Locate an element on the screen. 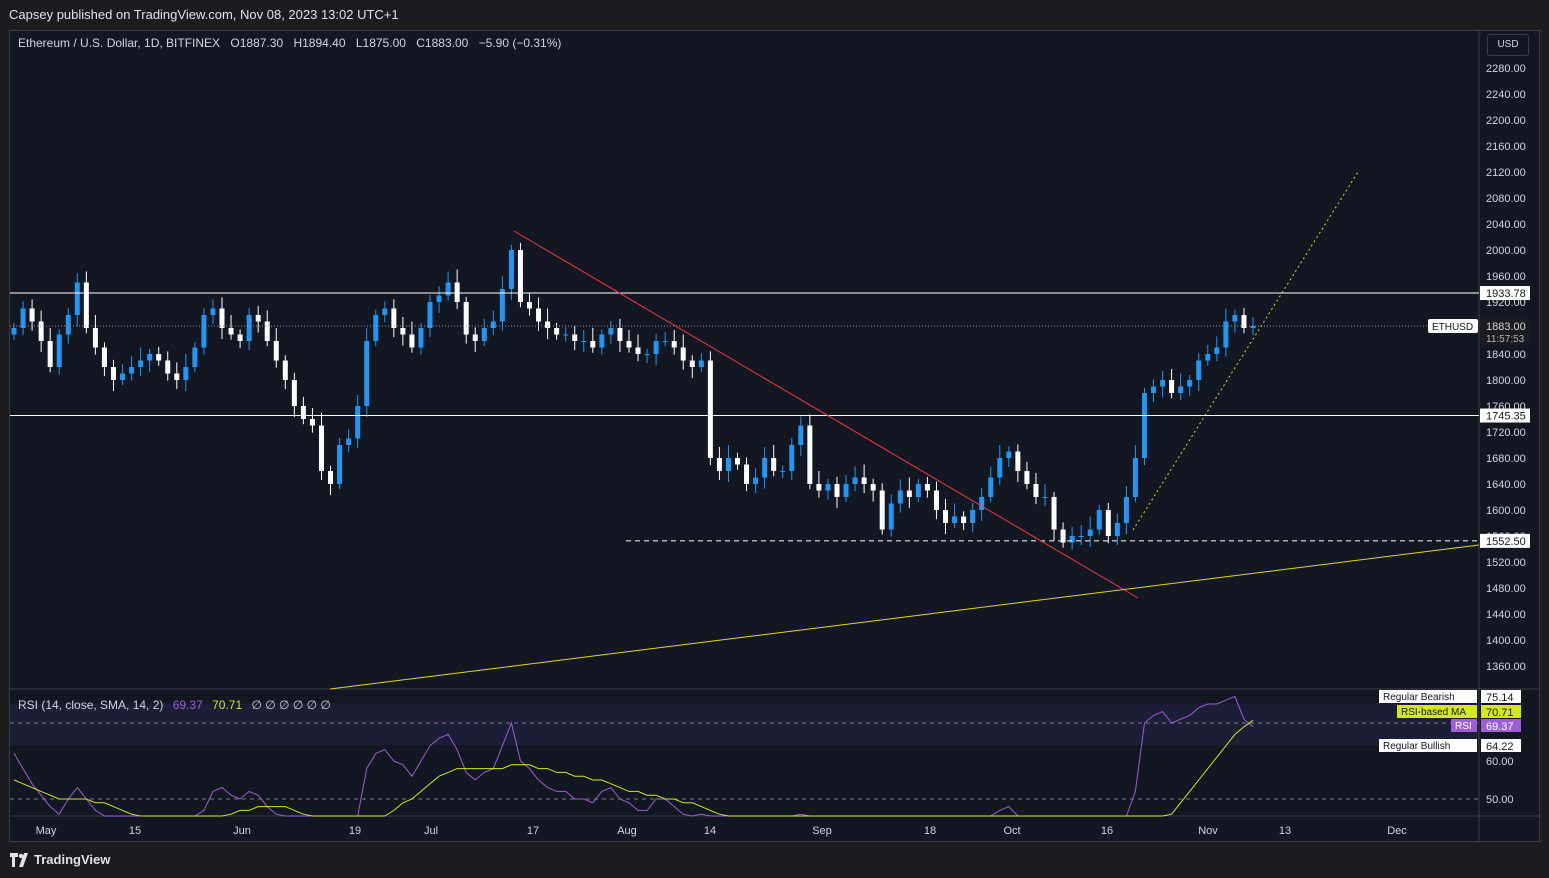  rising-trend-line is located at coordinates (1245, 351).